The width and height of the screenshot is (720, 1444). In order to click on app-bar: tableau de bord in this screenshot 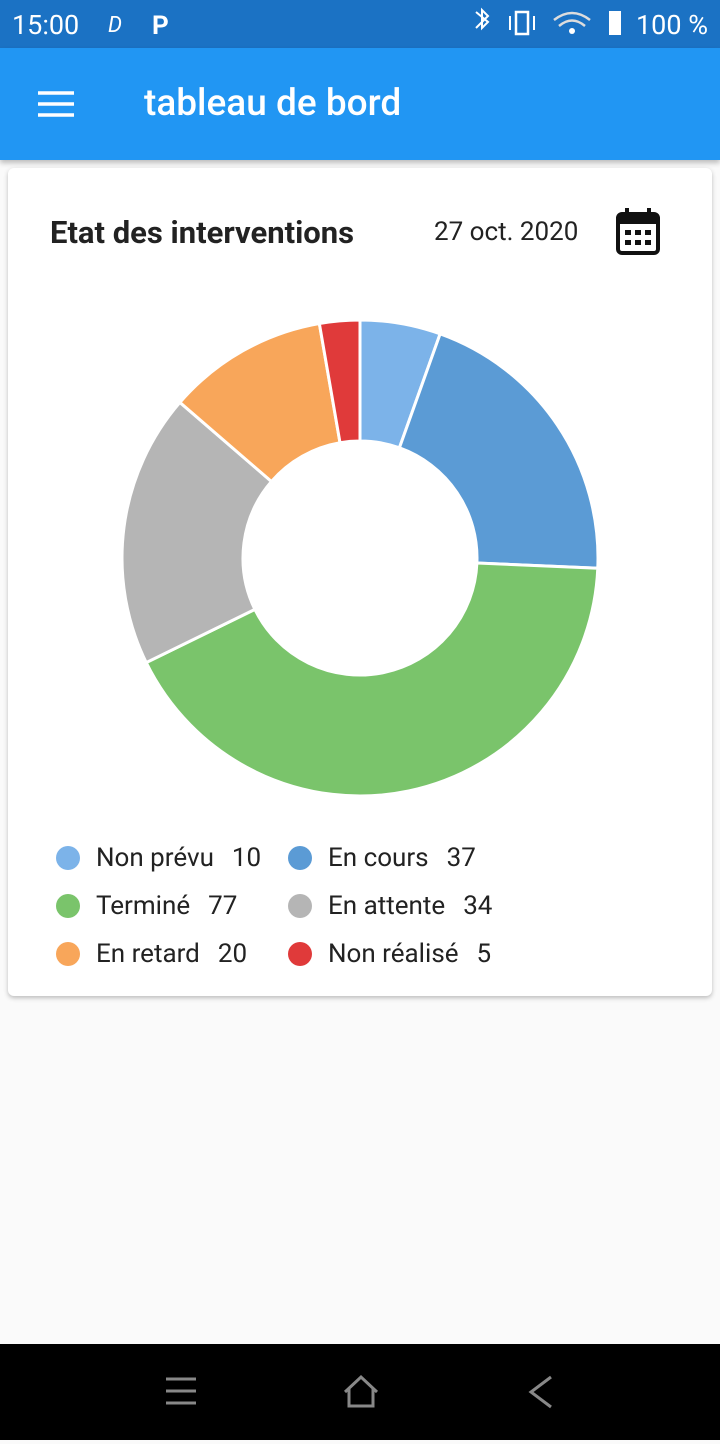, I will do `click(360, 104)`.